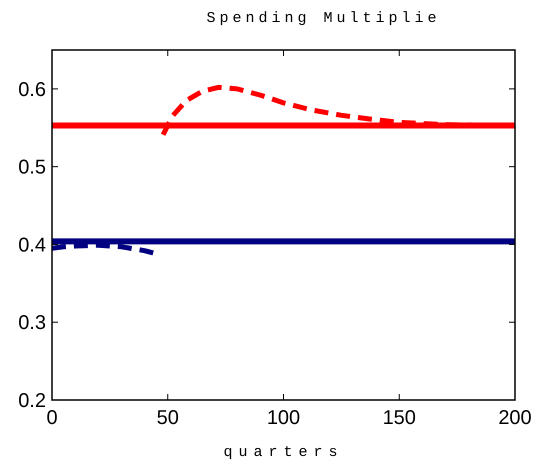 The width and height of the screenshot is (548, 462). What do you see at coordinates (167, 418) in the screenshot?
I see `x-tick-label: 50` at bounding box center [167, 418].